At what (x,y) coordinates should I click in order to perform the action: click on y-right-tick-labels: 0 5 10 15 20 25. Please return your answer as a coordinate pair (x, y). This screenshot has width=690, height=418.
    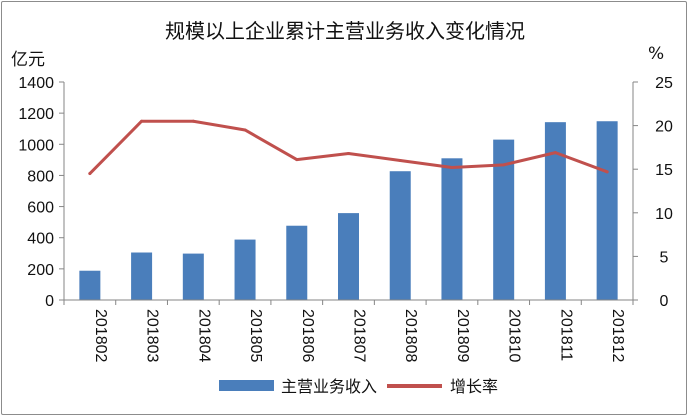
    Looking at the image, I should click on (664, 192).